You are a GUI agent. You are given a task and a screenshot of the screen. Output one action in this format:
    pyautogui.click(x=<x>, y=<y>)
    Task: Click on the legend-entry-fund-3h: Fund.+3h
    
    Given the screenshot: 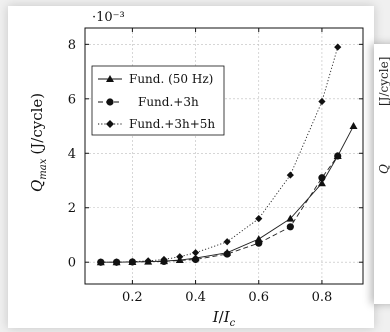 What is the action you would take?
    pyautogui.click(x=148, y=102)
    